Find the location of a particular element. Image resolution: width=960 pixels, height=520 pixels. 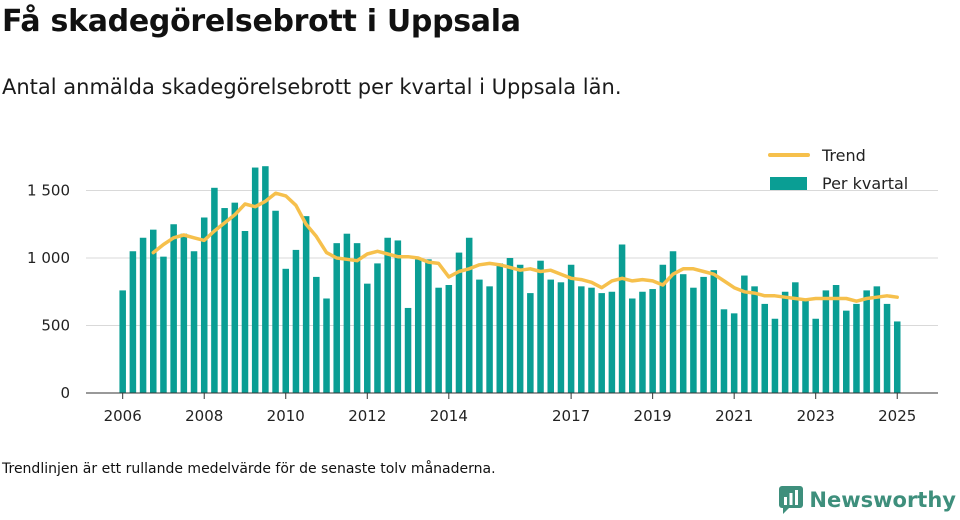

y-tick-label: 1 500 is located at coordinates (48, 191).